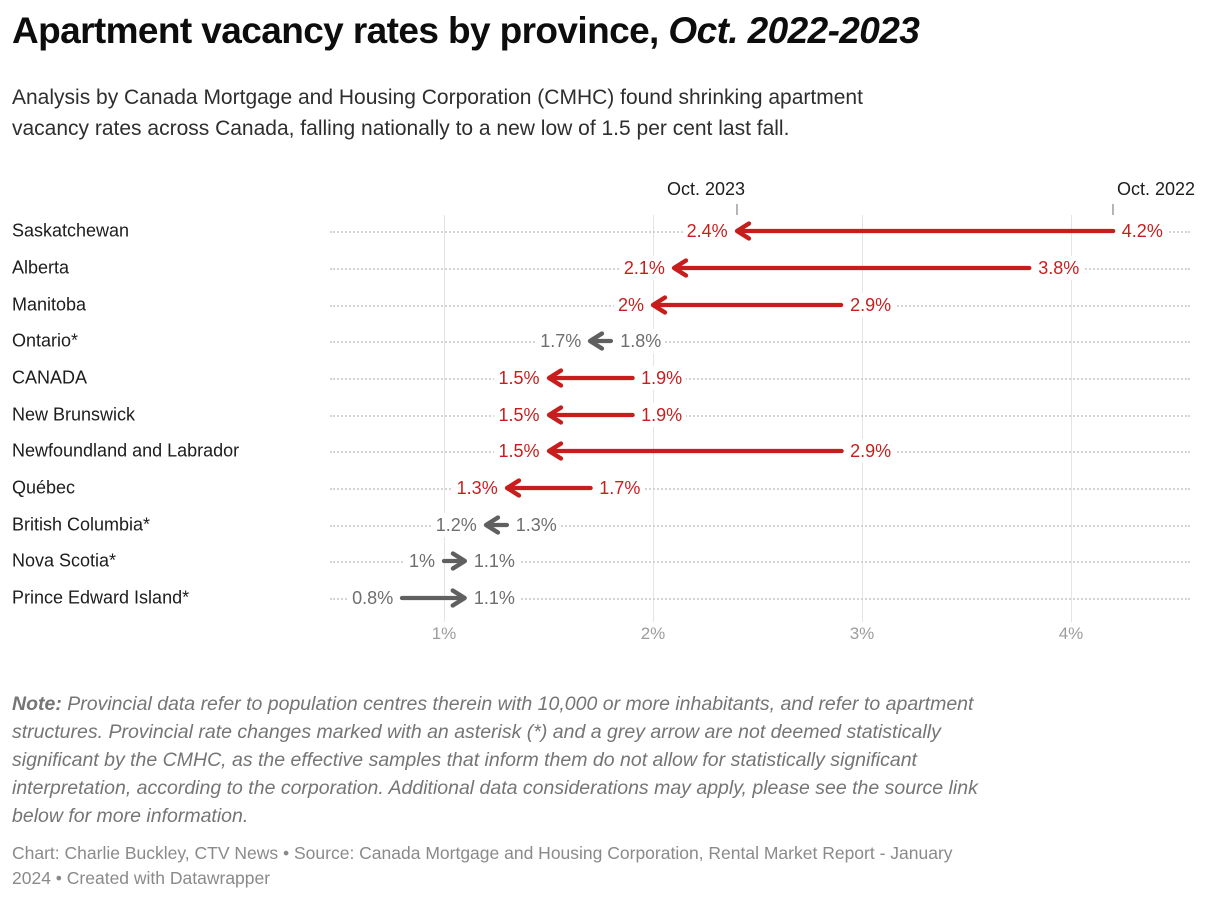  I want to click on chart-row: Saskatchewan 2.4% 4.2%, so click(610, 231).